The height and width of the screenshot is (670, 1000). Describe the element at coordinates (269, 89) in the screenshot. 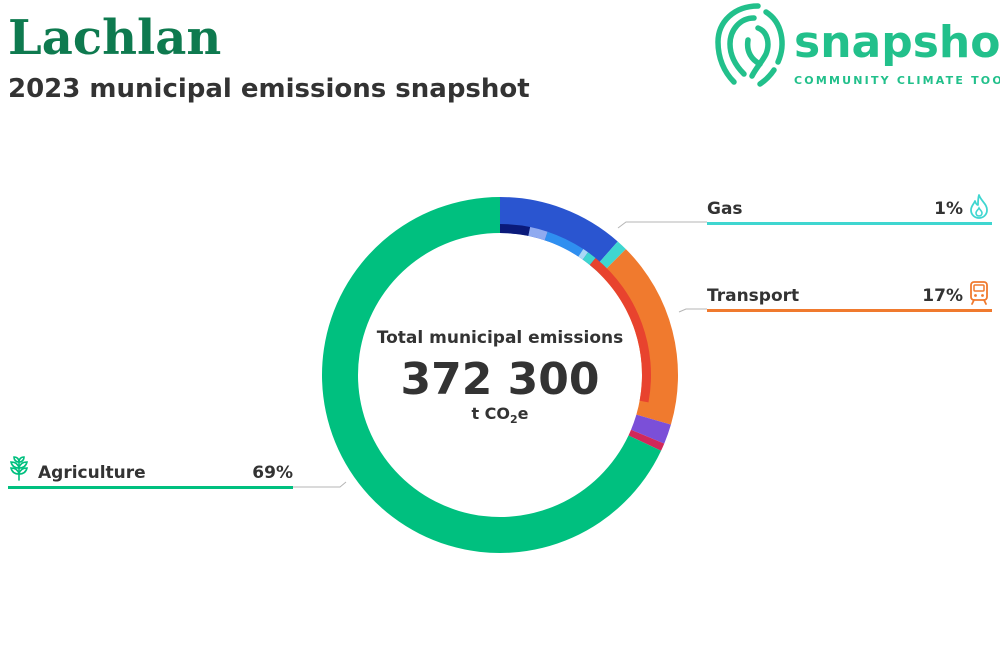

I see `report-subtitle: 2023 municipal emissions snapshot` at that location.